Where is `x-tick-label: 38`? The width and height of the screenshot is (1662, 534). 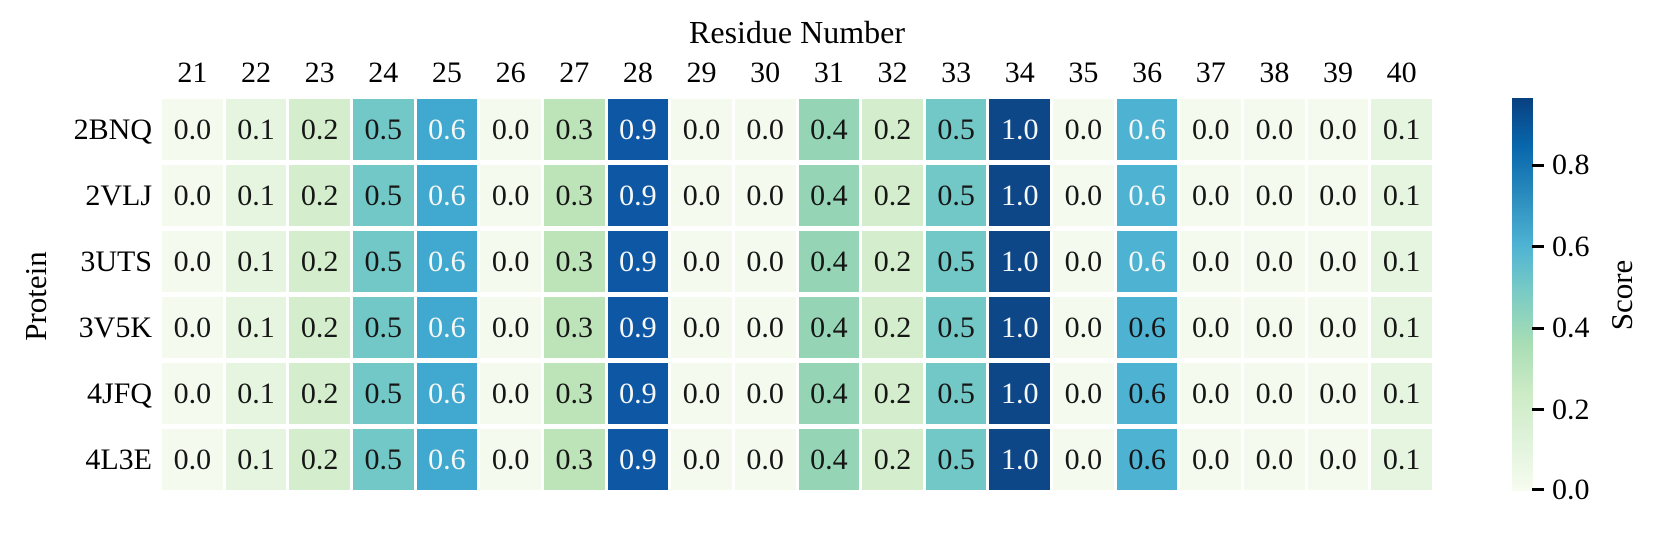
x-tick-label: 38 is located at coordinates (1274, 72).